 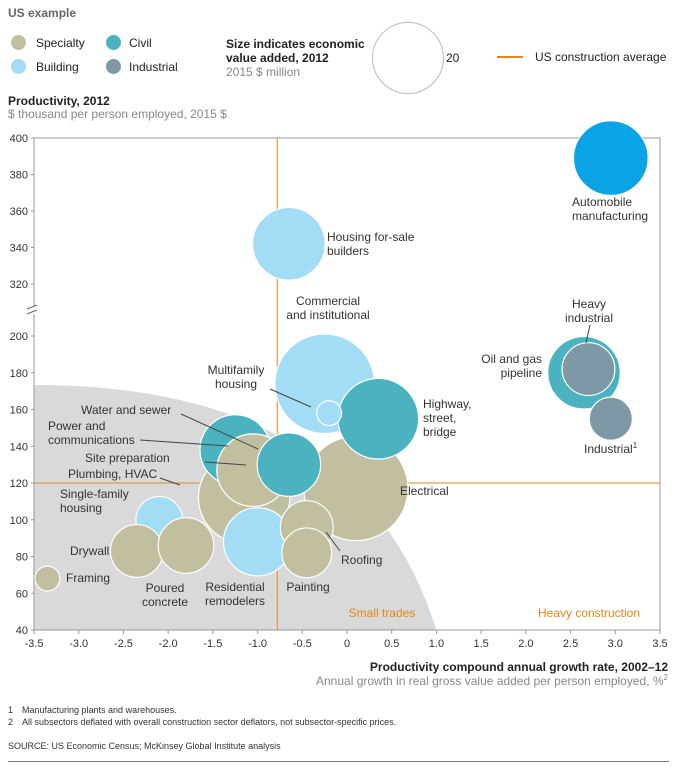 I want to click on y-tick-label: 200, so click(x=19, y=337).